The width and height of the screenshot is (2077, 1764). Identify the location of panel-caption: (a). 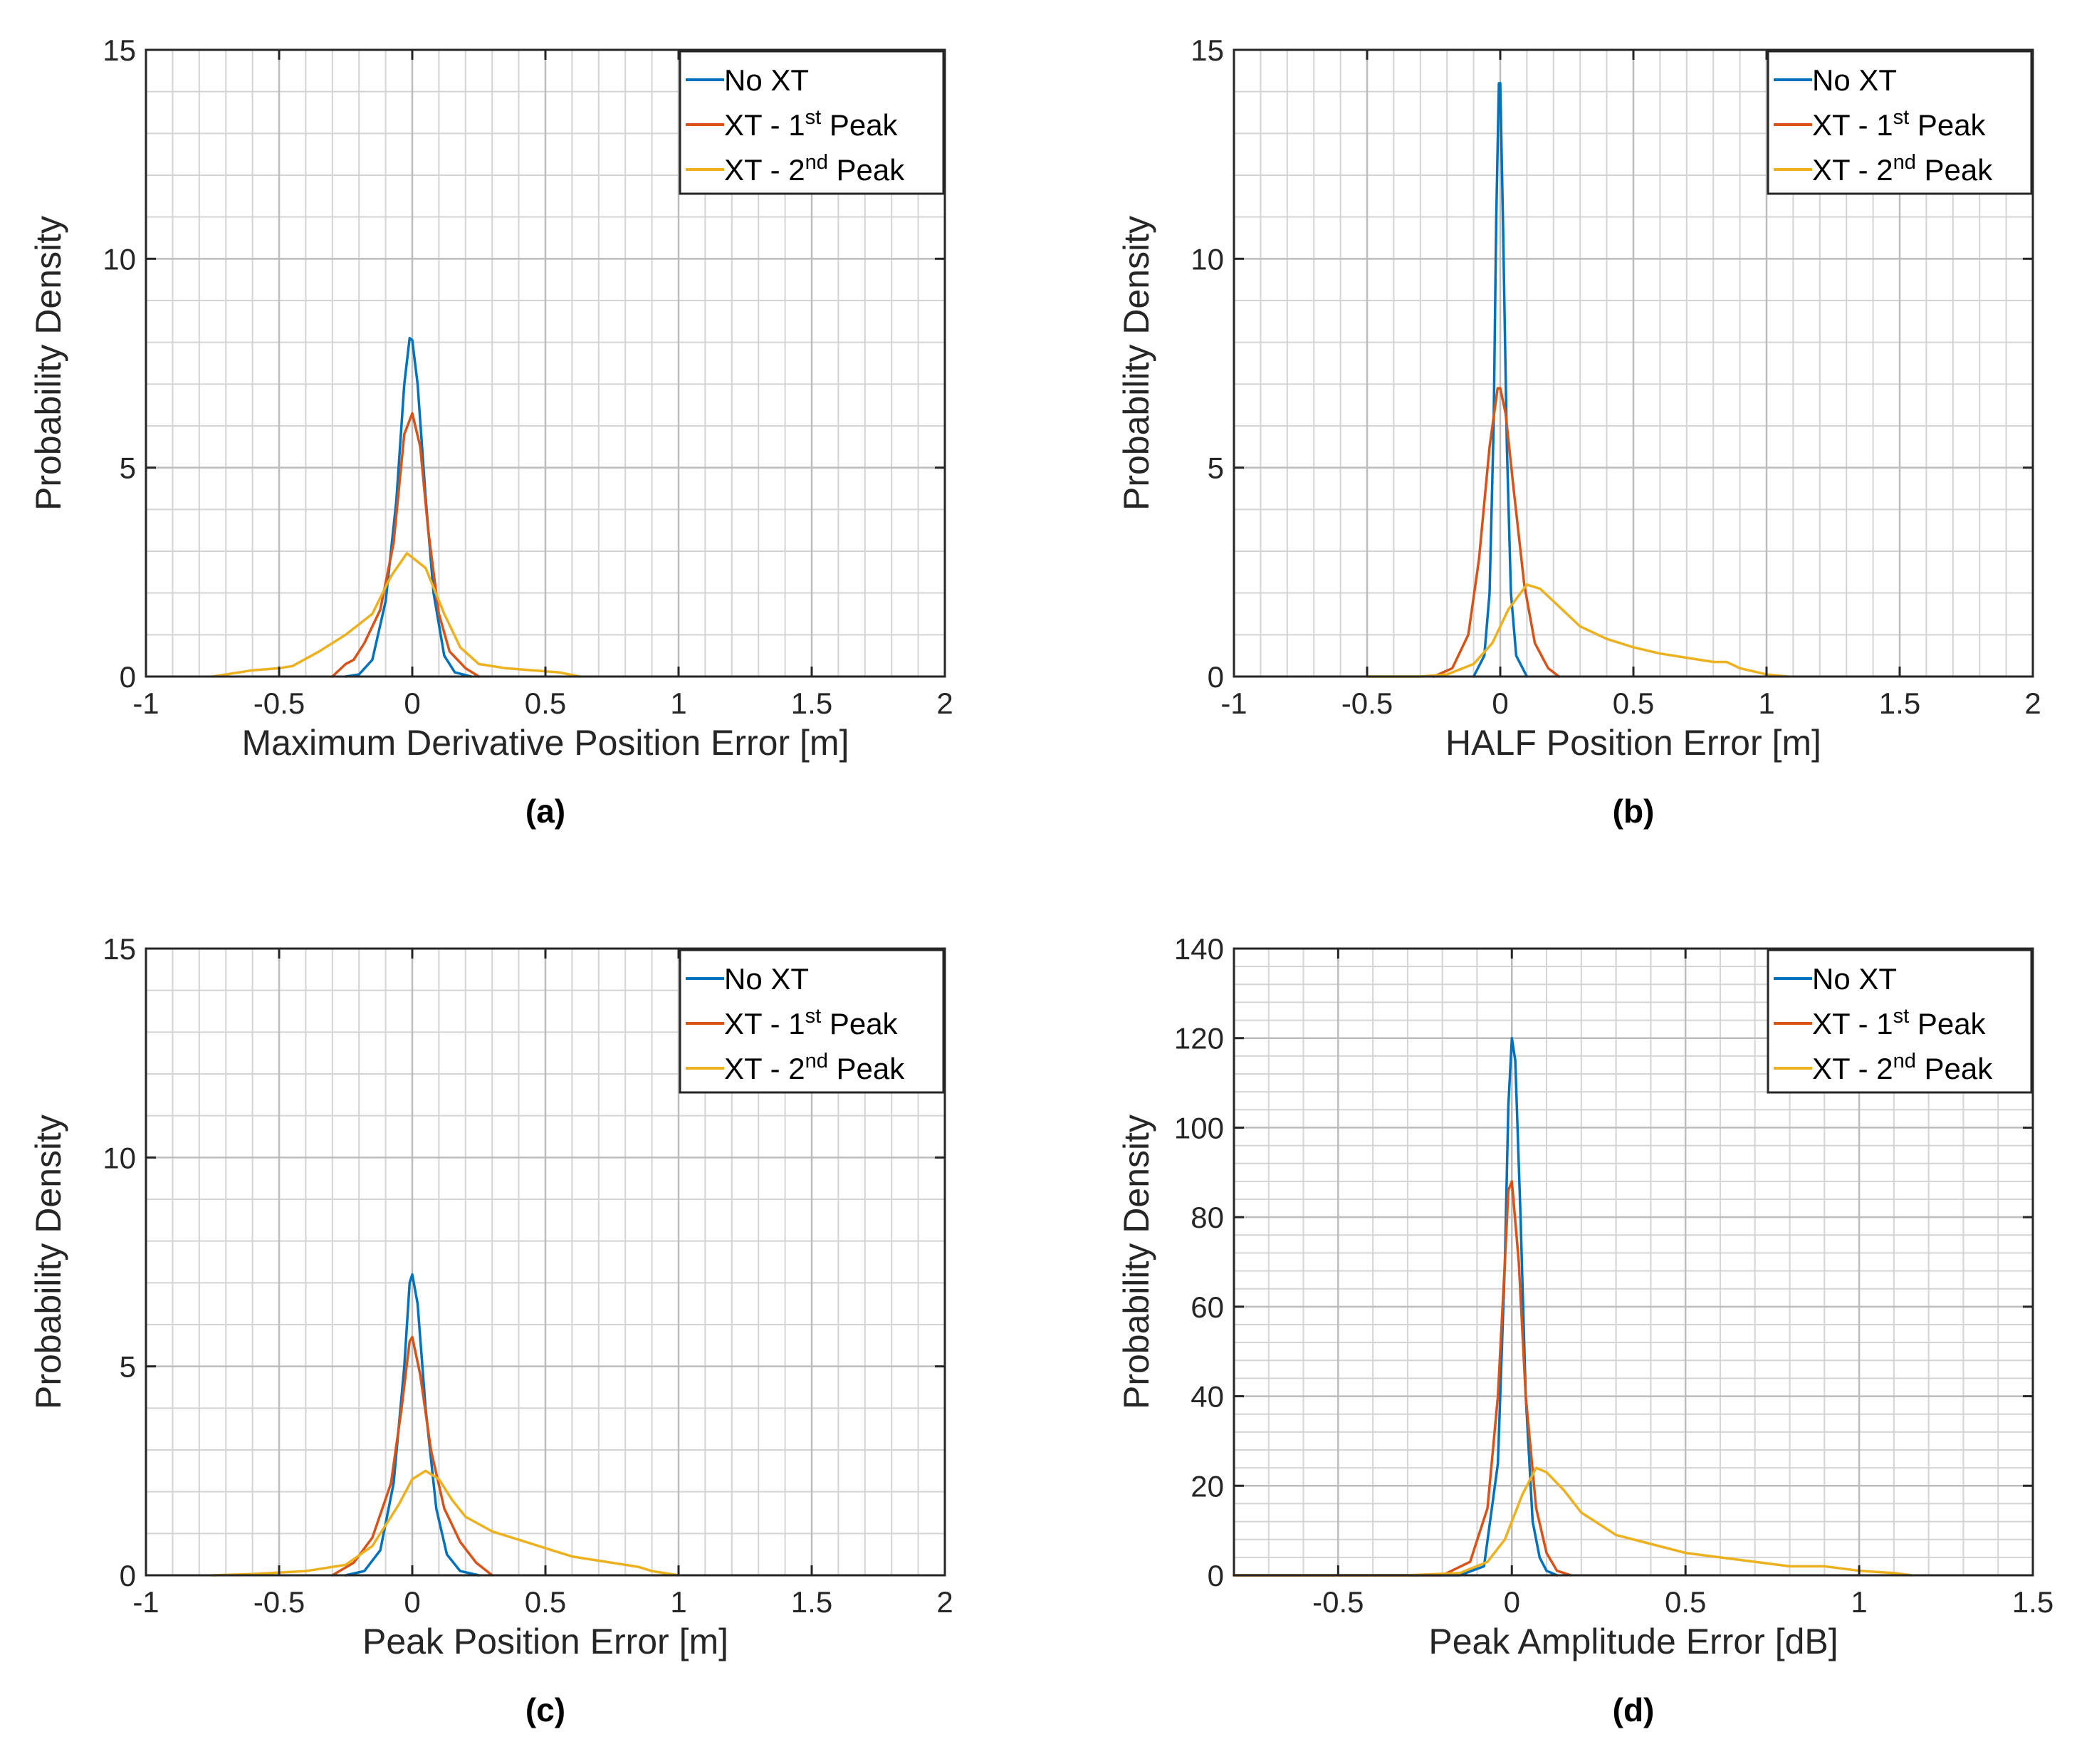
(545, 811).